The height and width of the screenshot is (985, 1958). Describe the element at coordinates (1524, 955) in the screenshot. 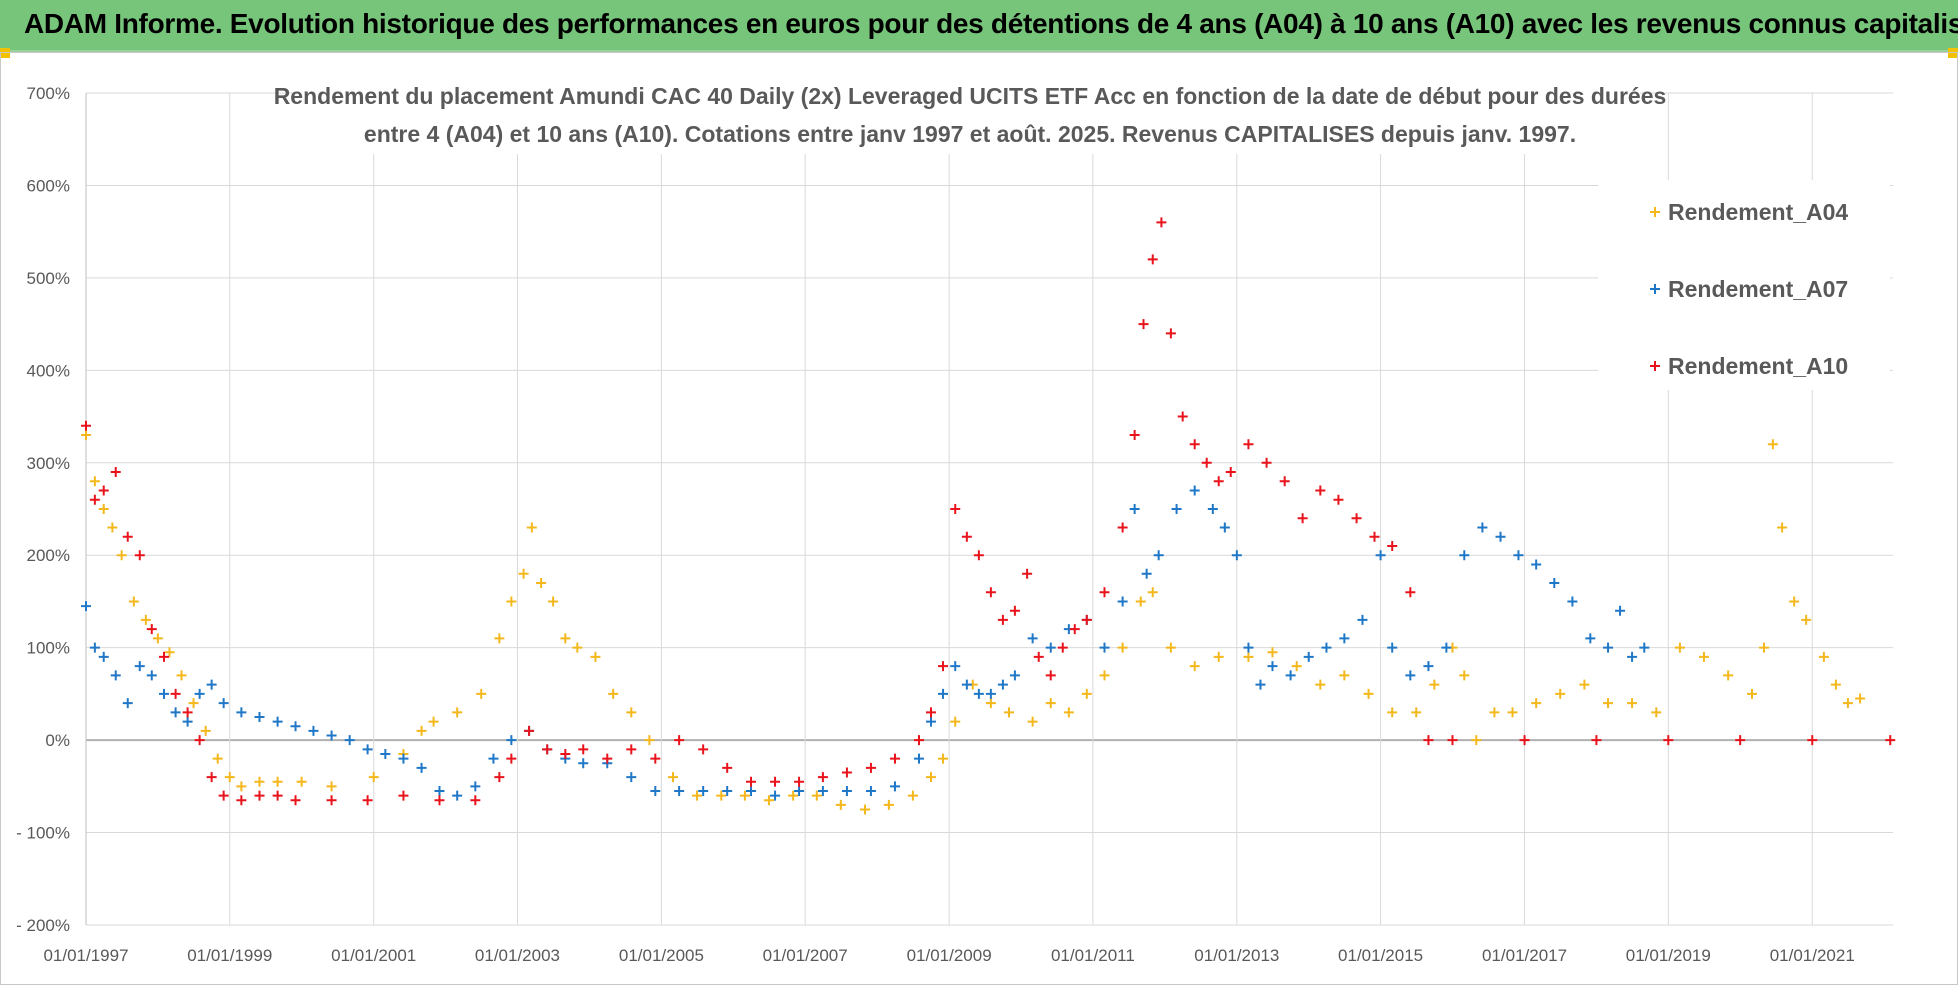

I see `x-tick-label: 01/01/2017` at that location.